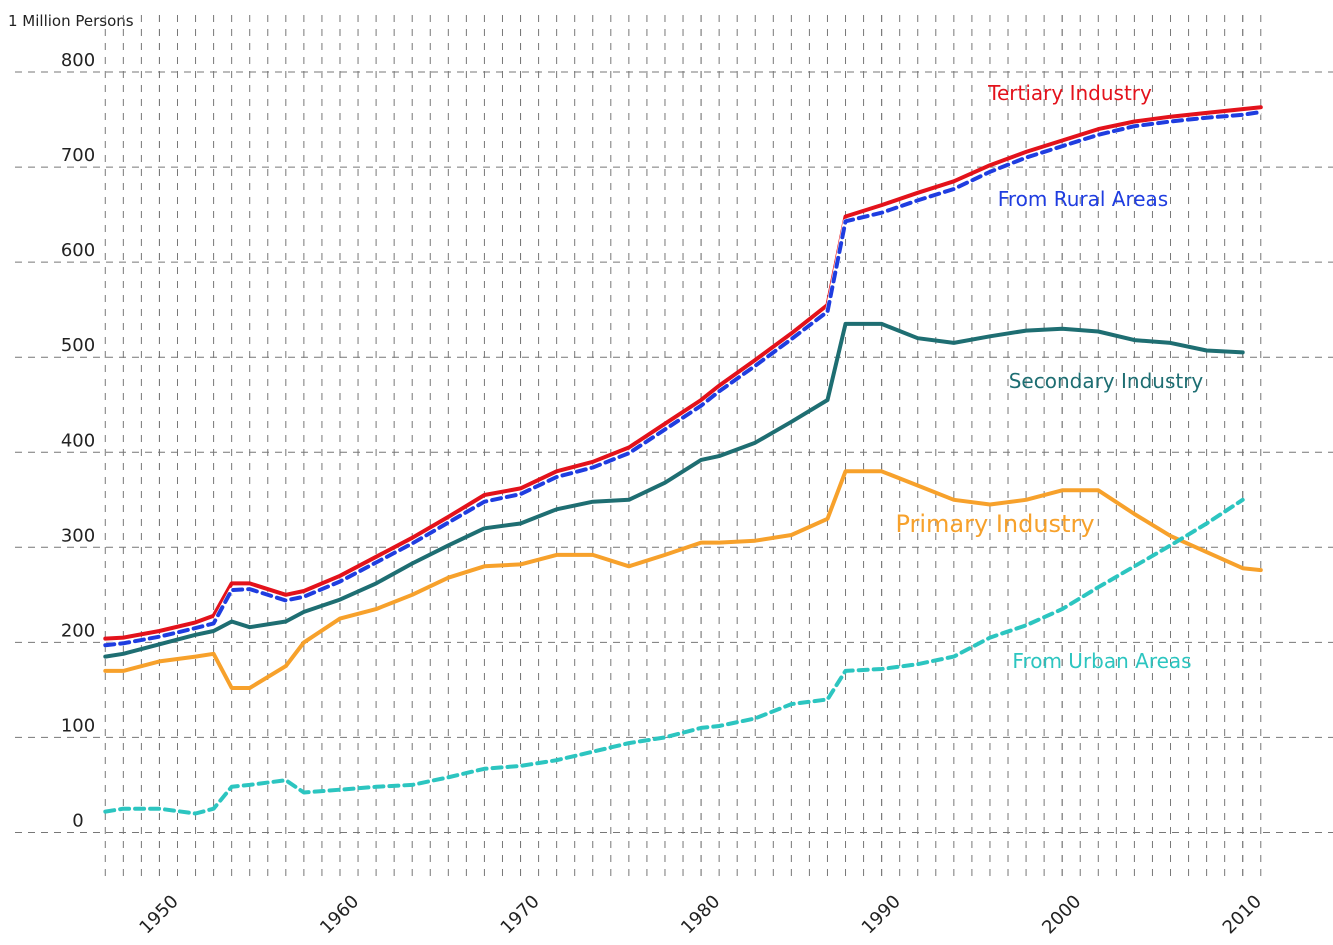 This screenshot has width=1333, height=945. What do you see at coordinates (71, 21) in the screenshot?
I see `y-axis-label: 1 Million Persons` at bounding box center [71, 21].